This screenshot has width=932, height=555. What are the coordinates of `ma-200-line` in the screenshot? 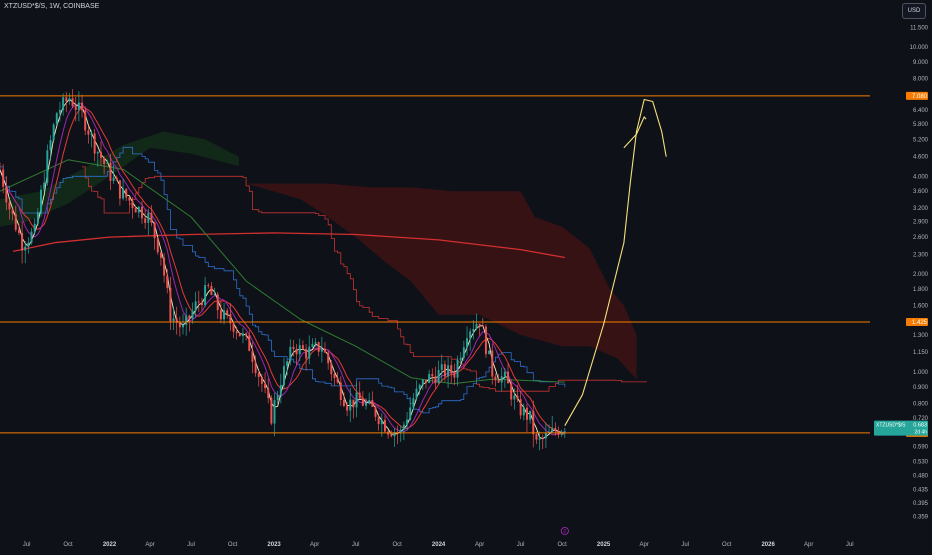 It's located at (288, 245).